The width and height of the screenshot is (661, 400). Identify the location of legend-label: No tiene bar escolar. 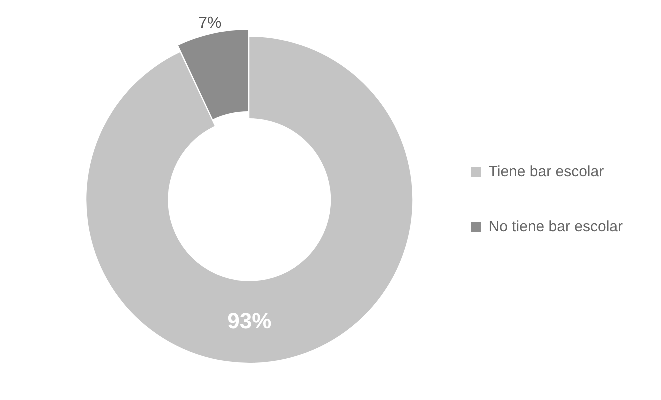
(556, 227).